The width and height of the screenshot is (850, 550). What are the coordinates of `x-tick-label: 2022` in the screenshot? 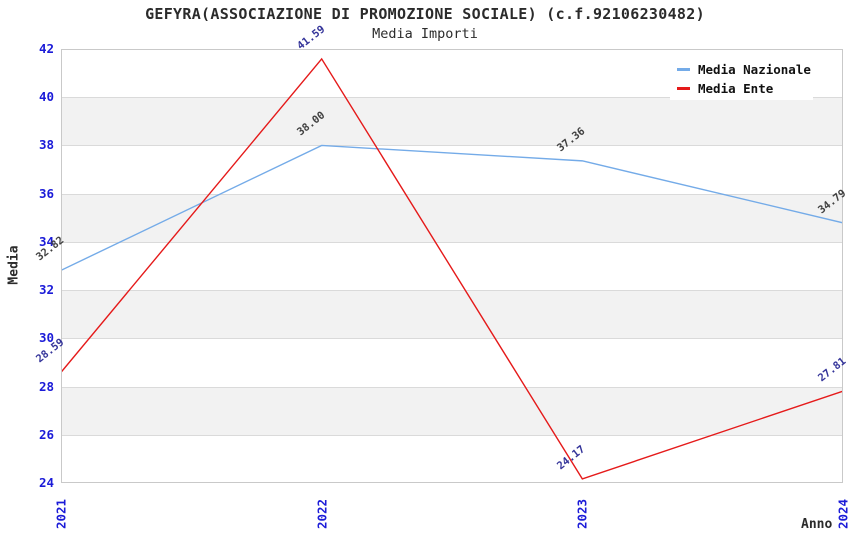 It's located at (322, 514).